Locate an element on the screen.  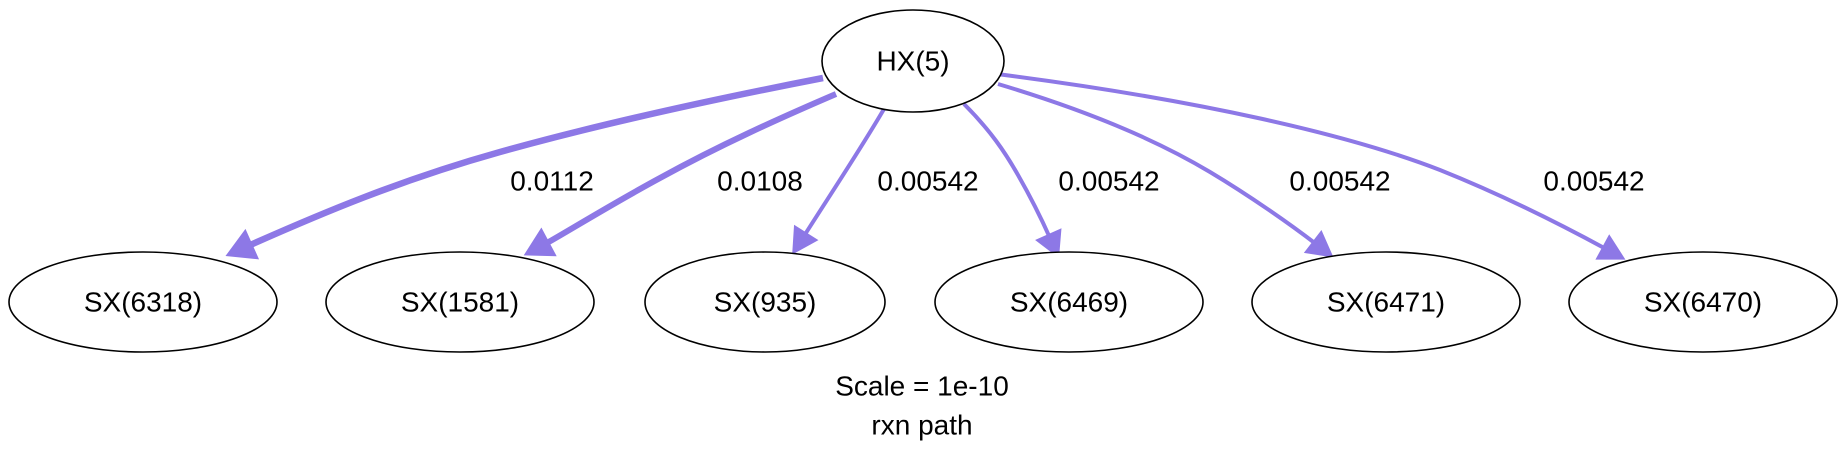
node-root: HX(5) is located at coordinates (913, 61).